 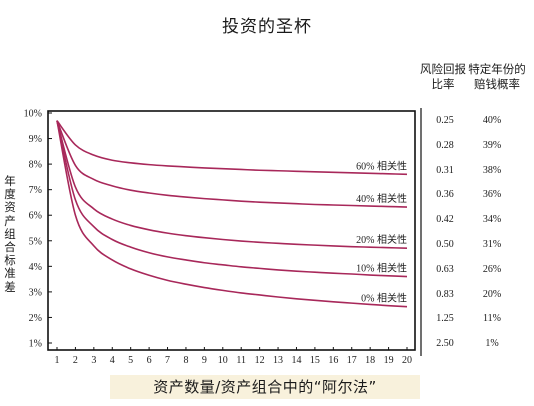 What do you see at coordinates (35, 318) in the screenshot?
I see `y-tick-label: 2%` at bounding box center [35, 318].